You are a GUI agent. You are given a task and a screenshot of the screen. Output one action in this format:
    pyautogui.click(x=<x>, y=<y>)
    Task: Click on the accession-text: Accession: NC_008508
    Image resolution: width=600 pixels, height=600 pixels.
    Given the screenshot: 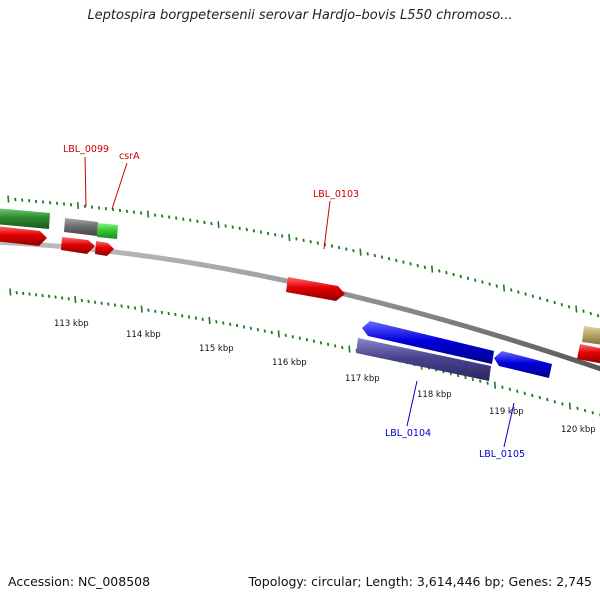 What is the action you would take?
    pyautogui.click(x=79, y=581)
    